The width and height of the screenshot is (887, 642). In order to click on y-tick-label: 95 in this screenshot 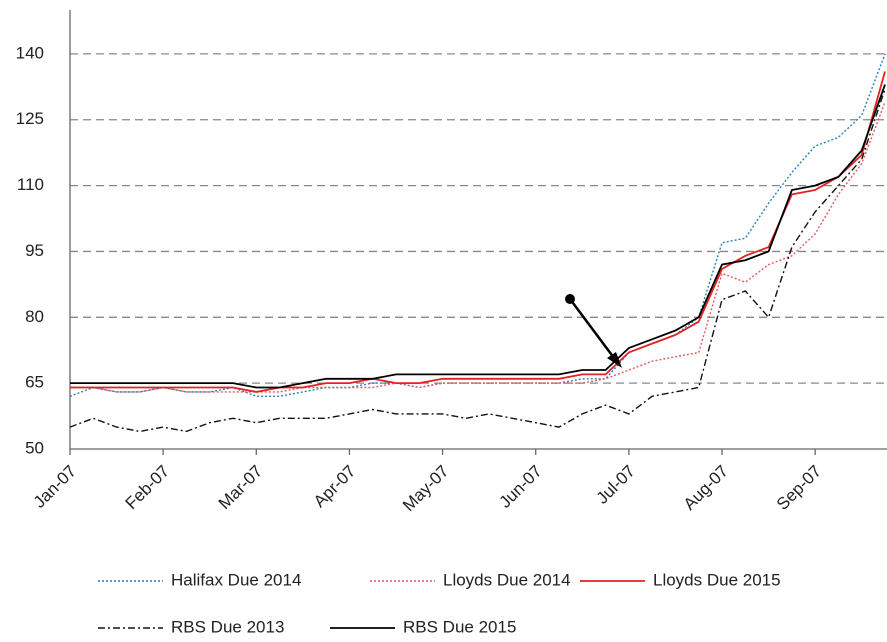, I will do `click(34, 250)`.